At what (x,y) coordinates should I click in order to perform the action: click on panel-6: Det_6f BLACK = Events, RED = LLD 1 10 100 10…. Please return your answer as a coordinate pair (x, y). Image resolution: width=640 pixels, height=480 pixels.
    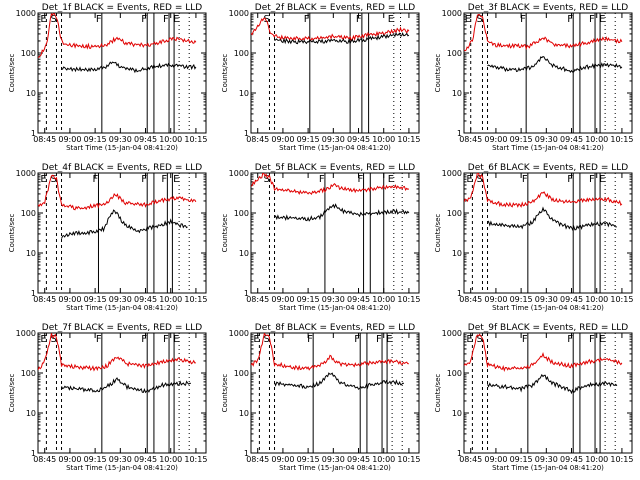
    Looking at the image, I should click on (533, 237).